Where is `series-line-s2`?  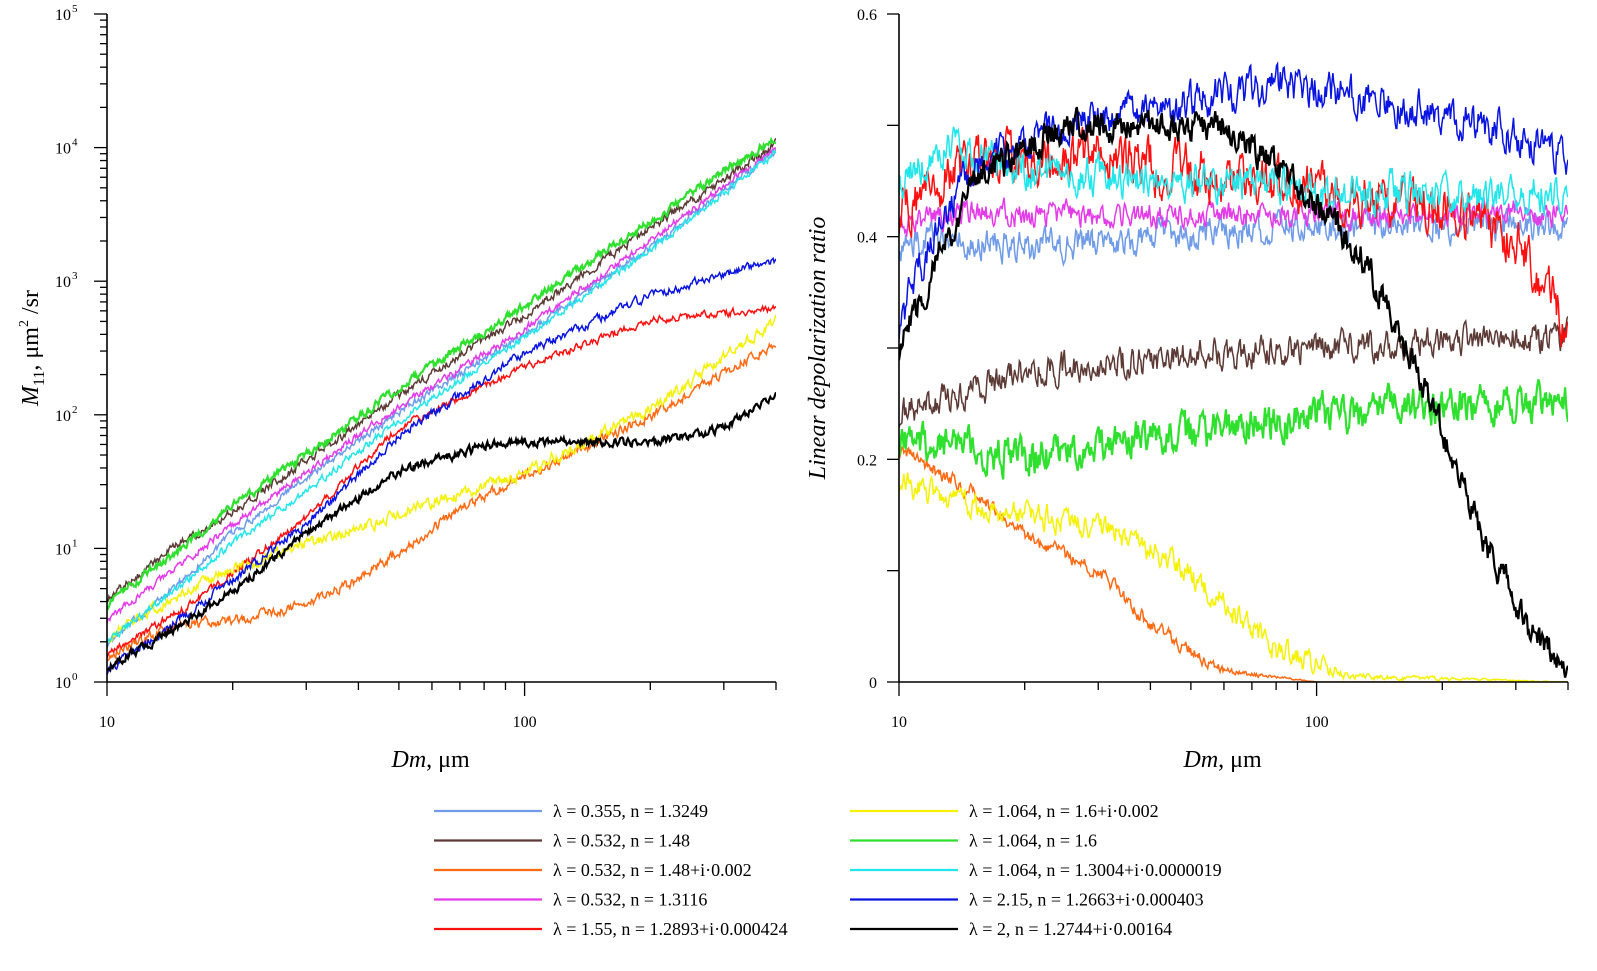
series-line-s2 is located at coordinates (441, 532).